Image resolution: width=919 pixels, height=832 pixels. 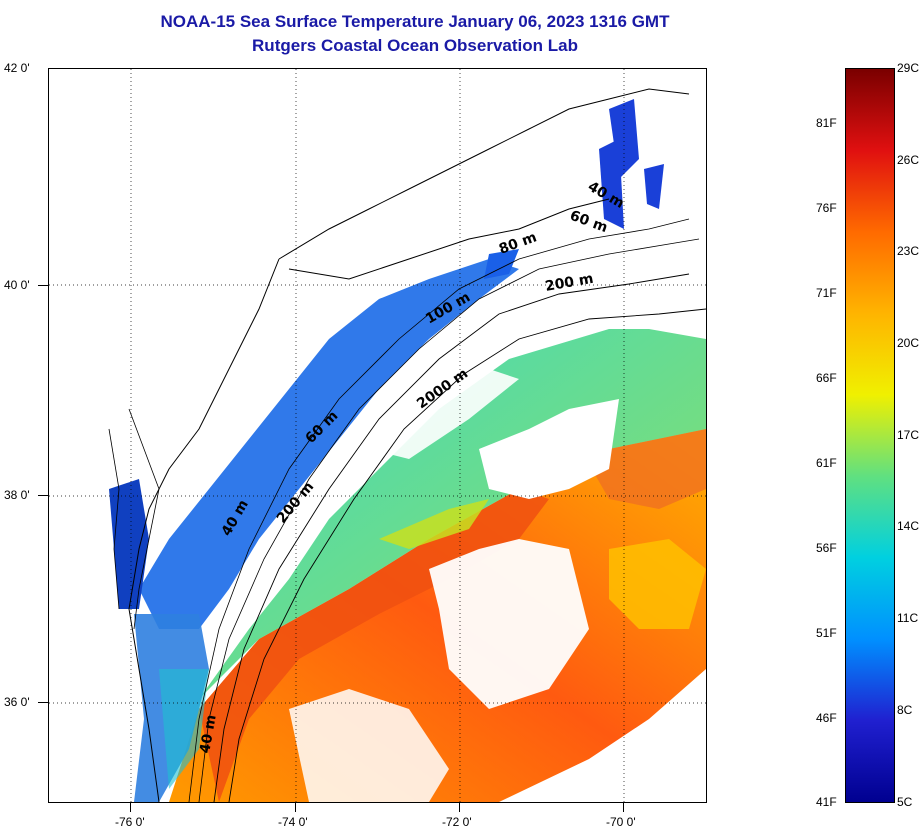 I want to click on lat-label-40: 40 0', so click(x=17, y=285).